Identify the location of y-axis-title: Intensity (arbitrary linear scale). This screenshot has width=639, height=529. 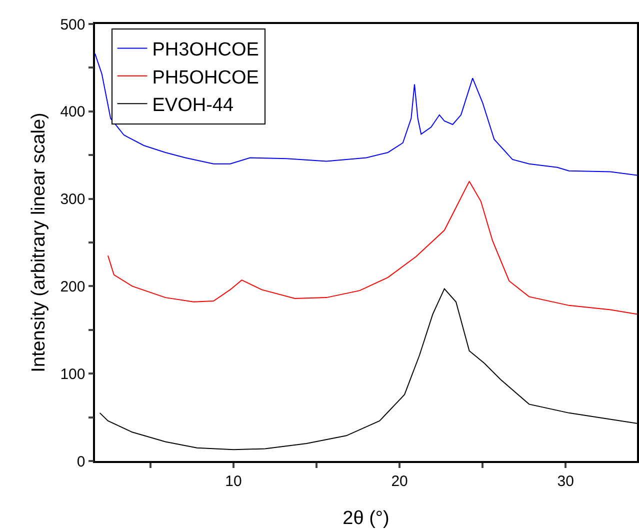
(39, 242).